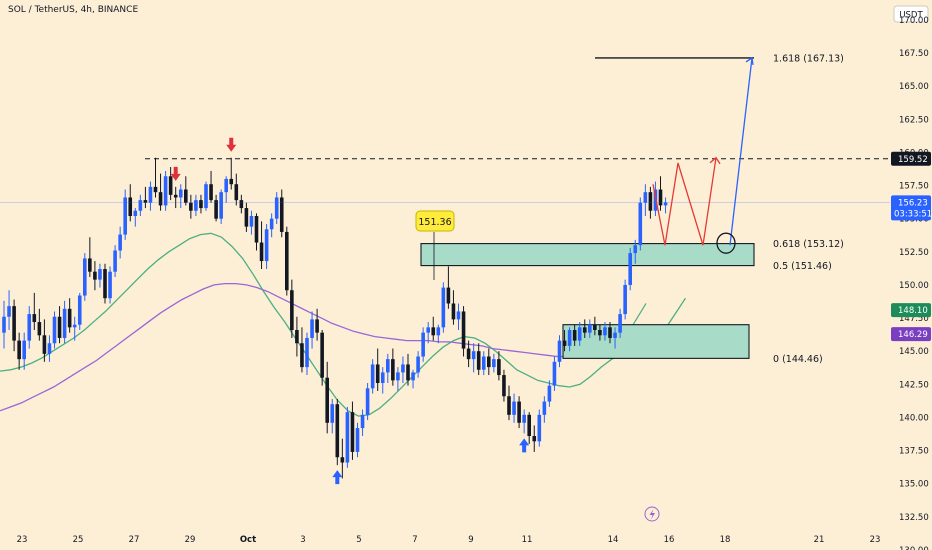 The image size is (932, 550). What do you see at coordinates (449, 525) in the screenshot?
I see `time-axis: 23 25 27 29 Oct 3 5 7 9 11 14 16 18 21 23` at bounding box center [449, 525].